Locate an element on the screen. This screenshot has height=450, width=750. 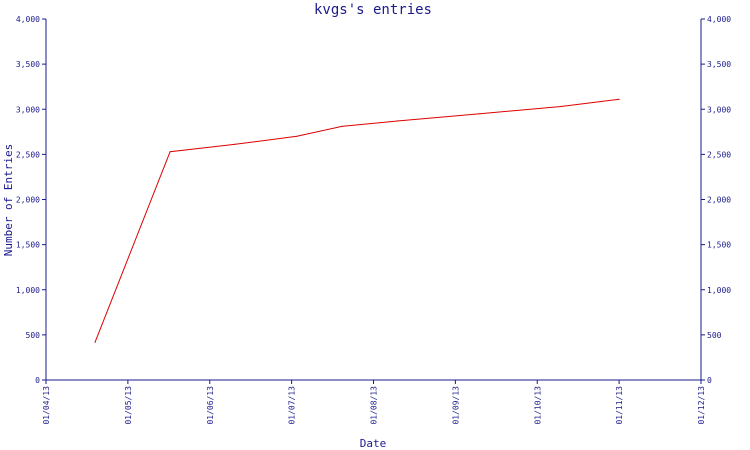
y-tick-label-right: 0 is located at coordinates (709, 380).